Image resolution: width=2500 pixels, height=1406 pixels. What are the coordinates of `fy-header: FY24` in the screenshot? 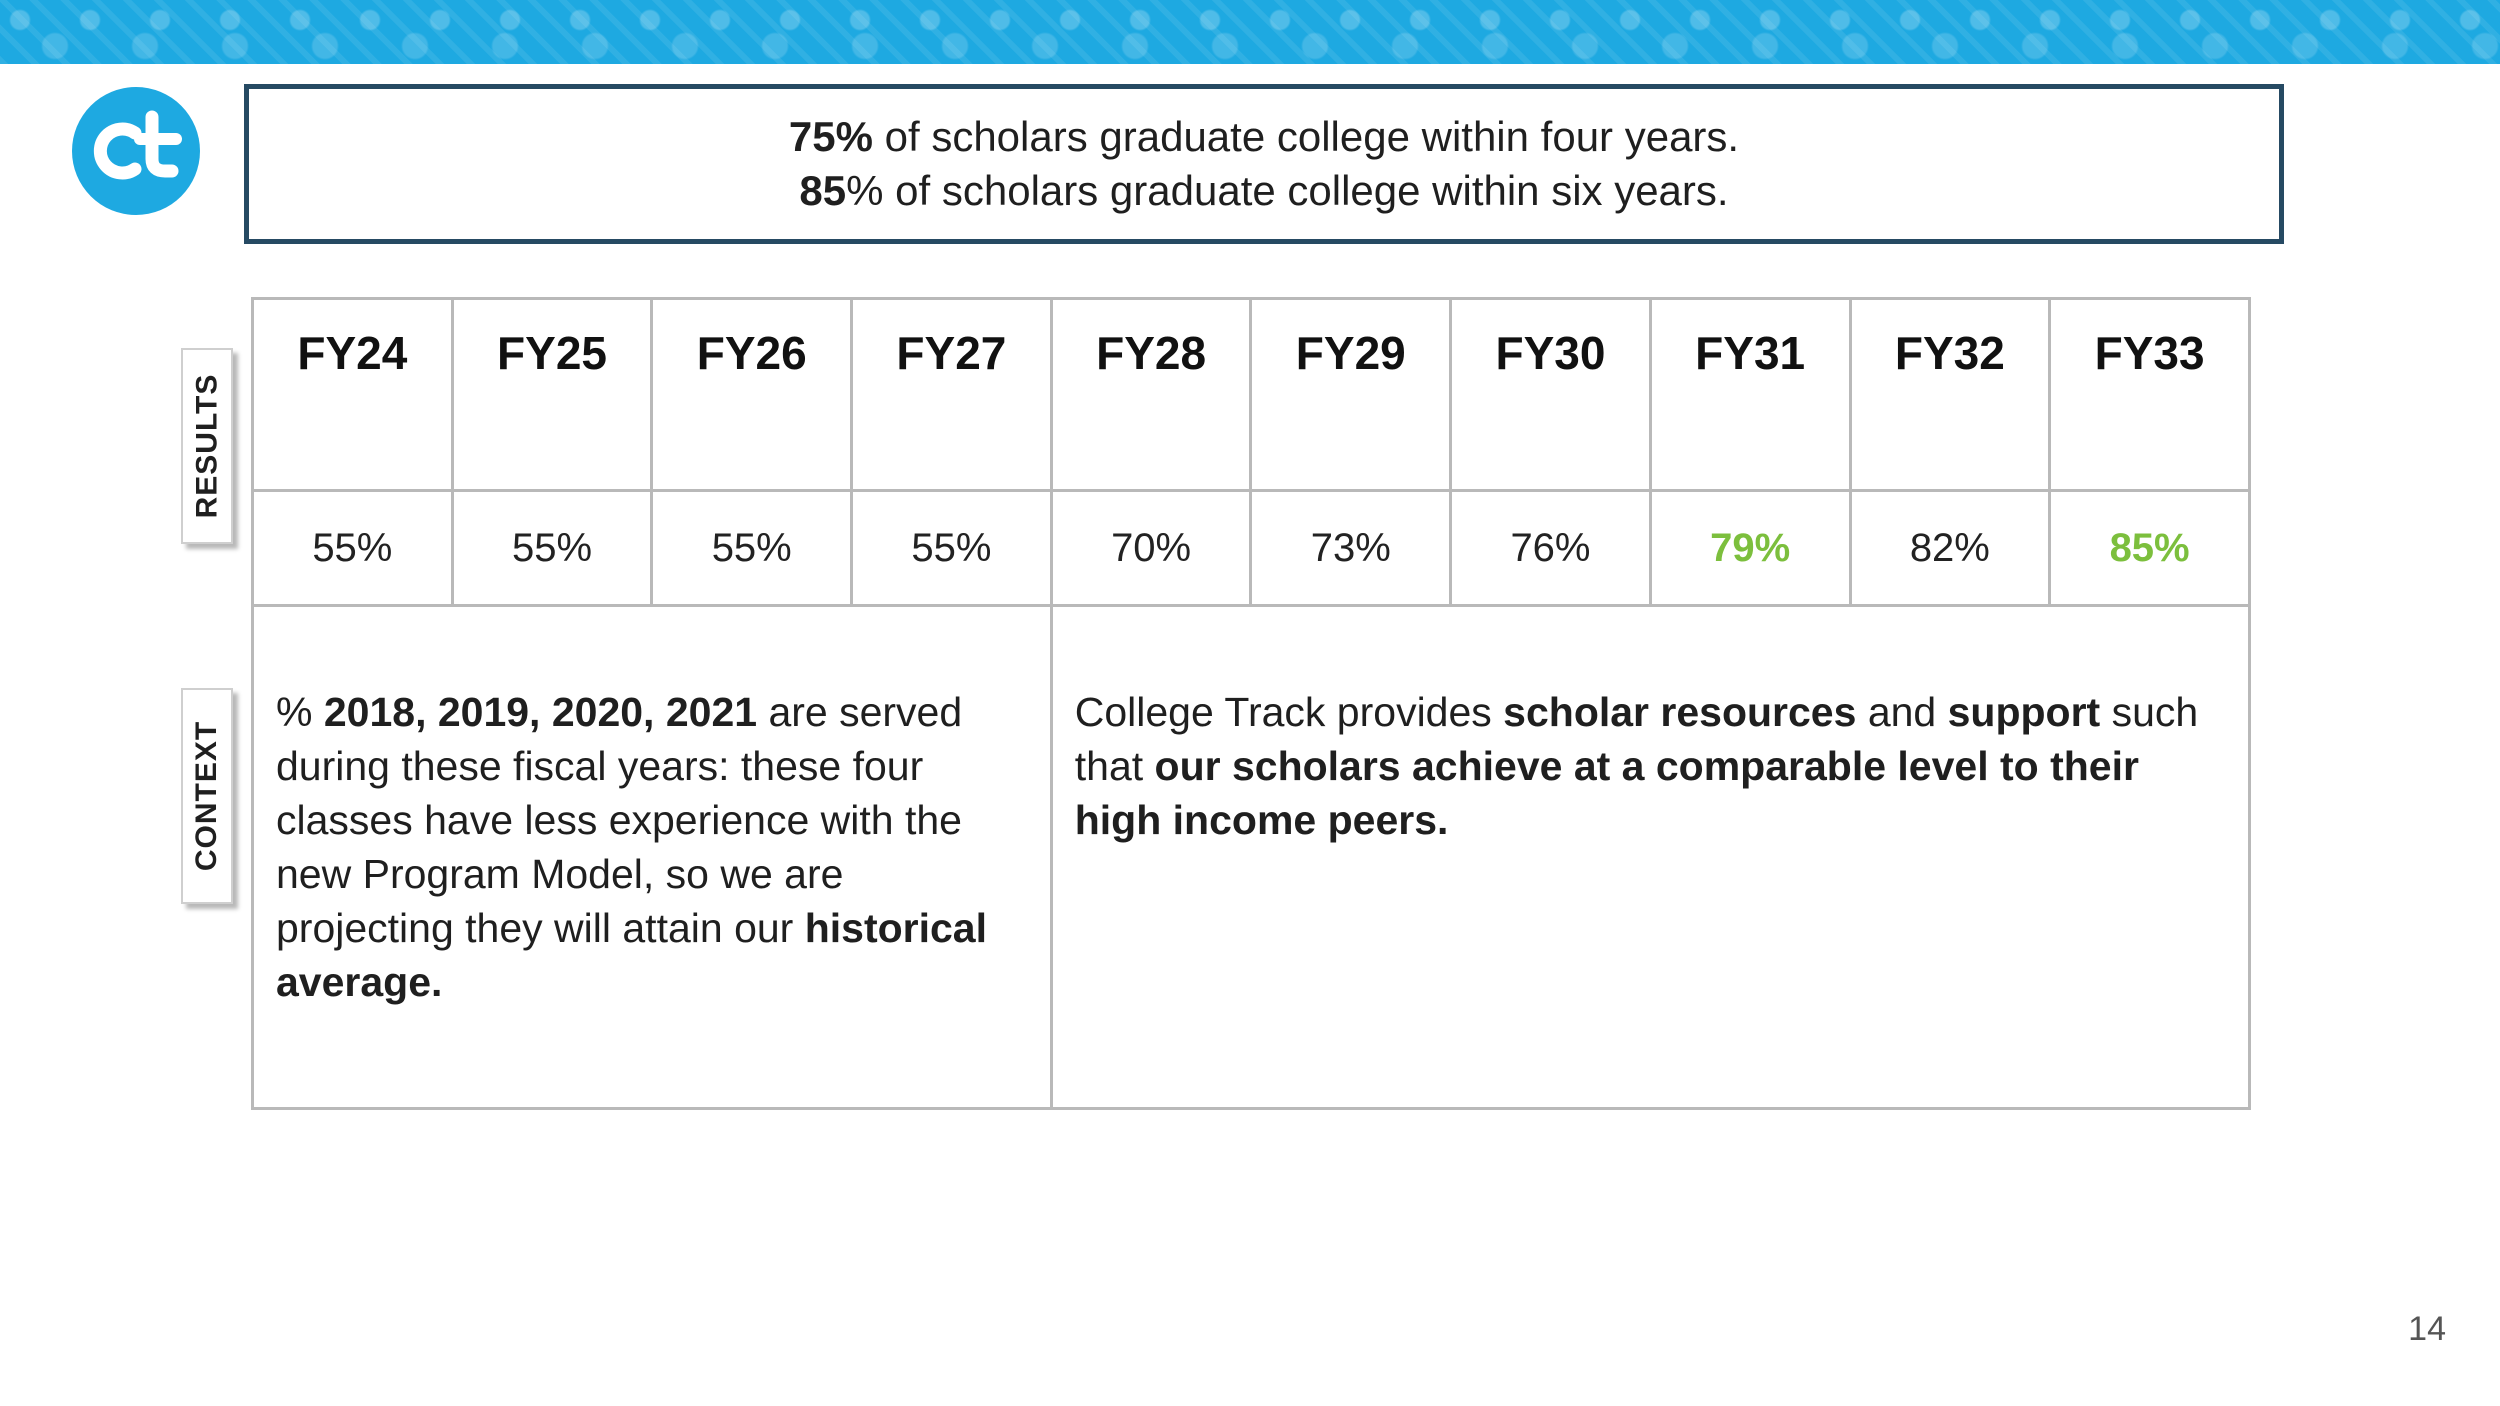 It's located at (352, 394).